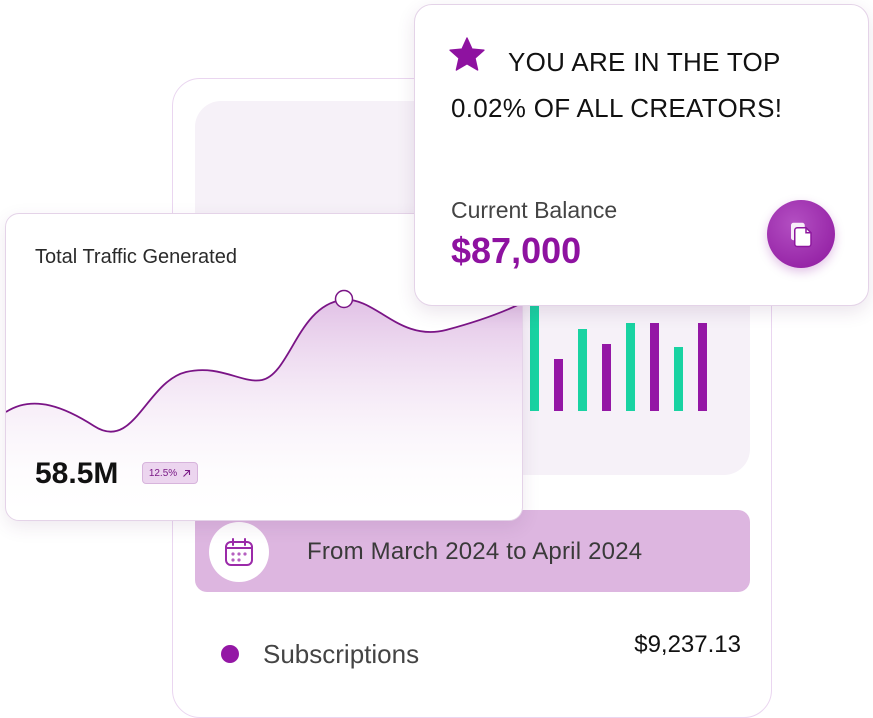 The width and height of the screenshot is (873, 718). I want to click on traffic-line, so click(264, 366).